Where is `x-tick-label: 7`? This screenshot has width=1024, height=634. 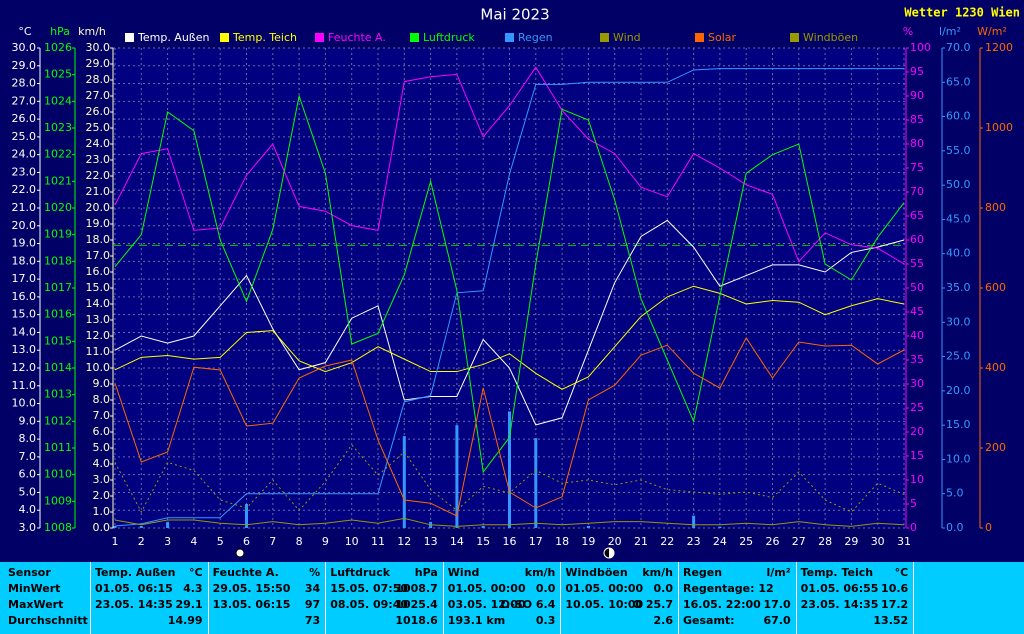
x-tick-label: 7 is located at coordinates (272, 541).